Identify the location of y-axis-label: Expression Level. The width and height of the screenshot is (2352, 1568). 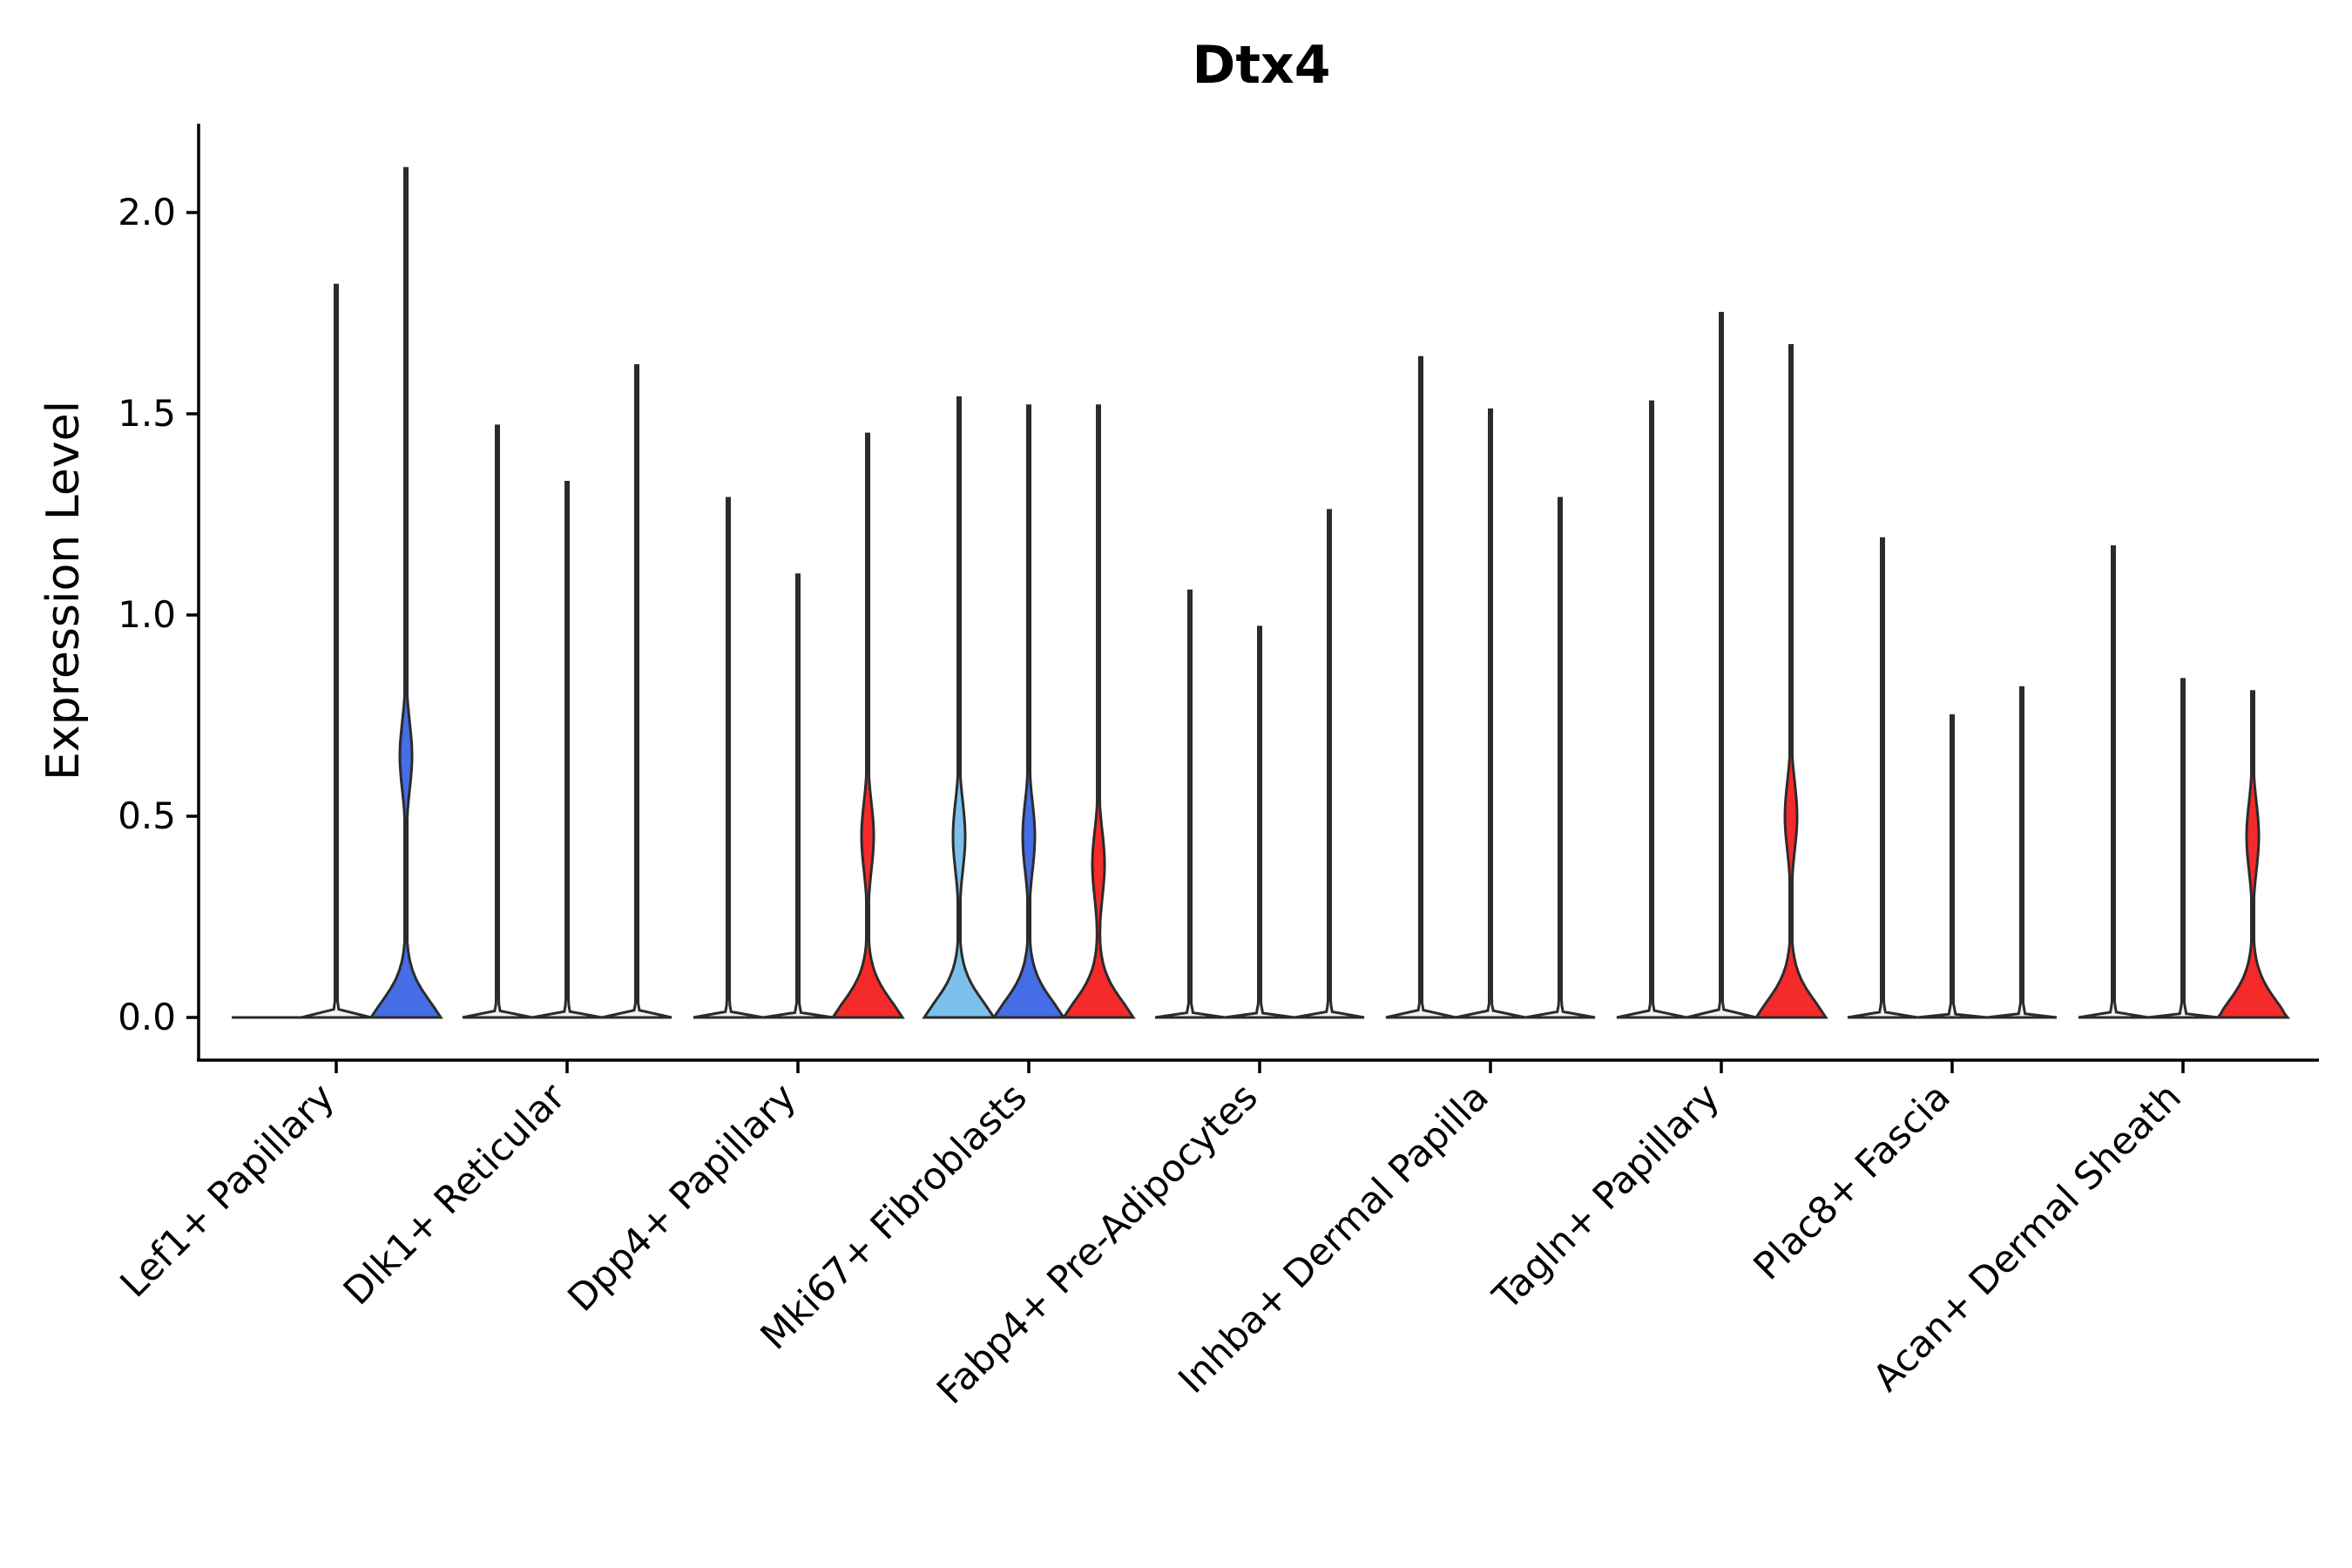
(64, 591).